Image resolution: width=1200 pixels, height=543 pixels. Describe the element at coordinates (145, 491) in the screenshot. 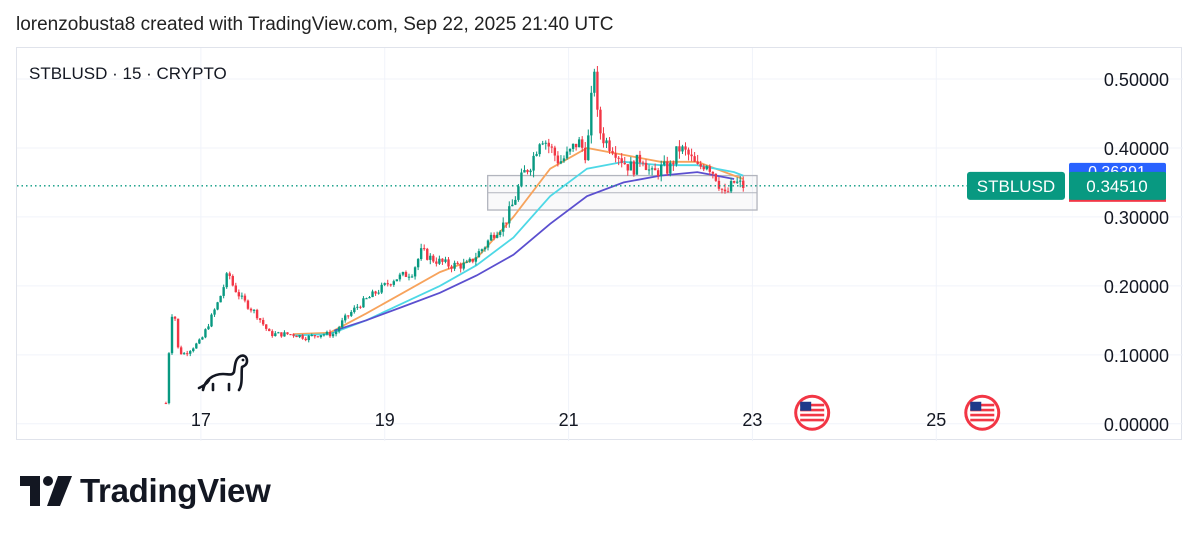

I see `tradingview-logo: TradingView` at that location.